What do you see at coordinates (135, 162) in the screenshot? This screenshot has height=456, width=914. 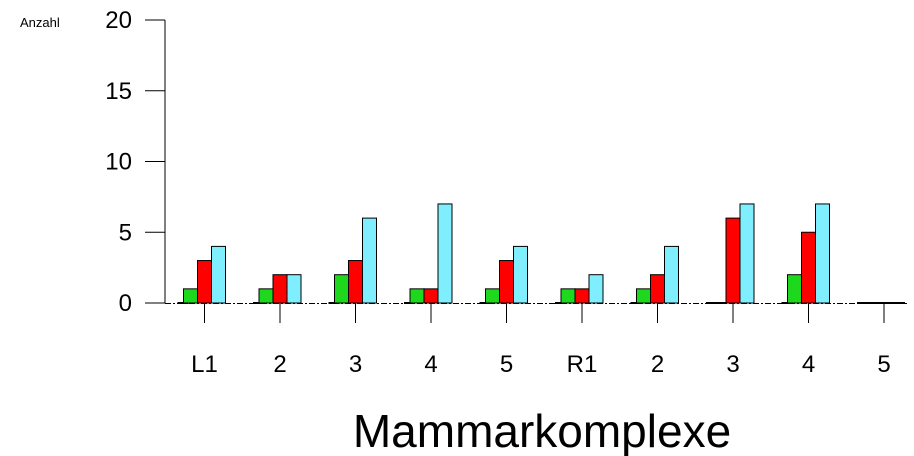 I see `y-ticks: 0 5 10 15 20` at bounding box center [135, 162].